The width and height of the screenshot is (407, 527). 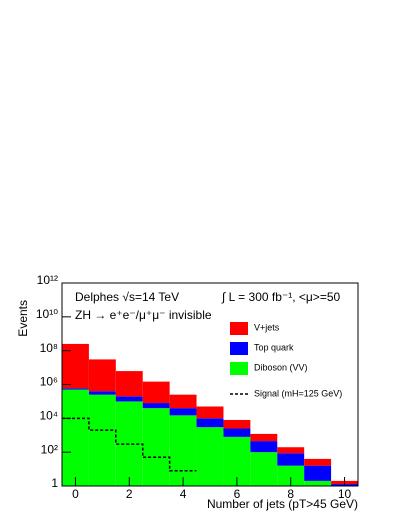 I want to click on x-tick-label: 8, so click(x=290, y=494).